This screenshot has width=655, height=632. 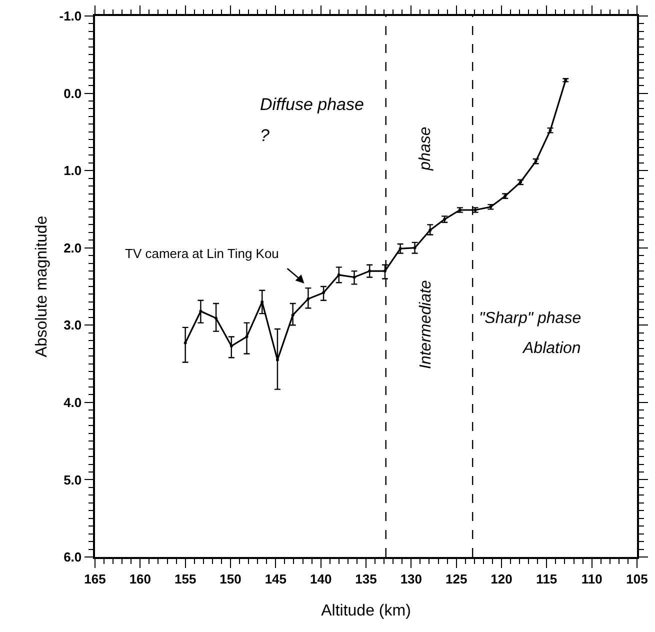 I want to click on x-axis-title: Altitude (km), so click(x=366, y=611).